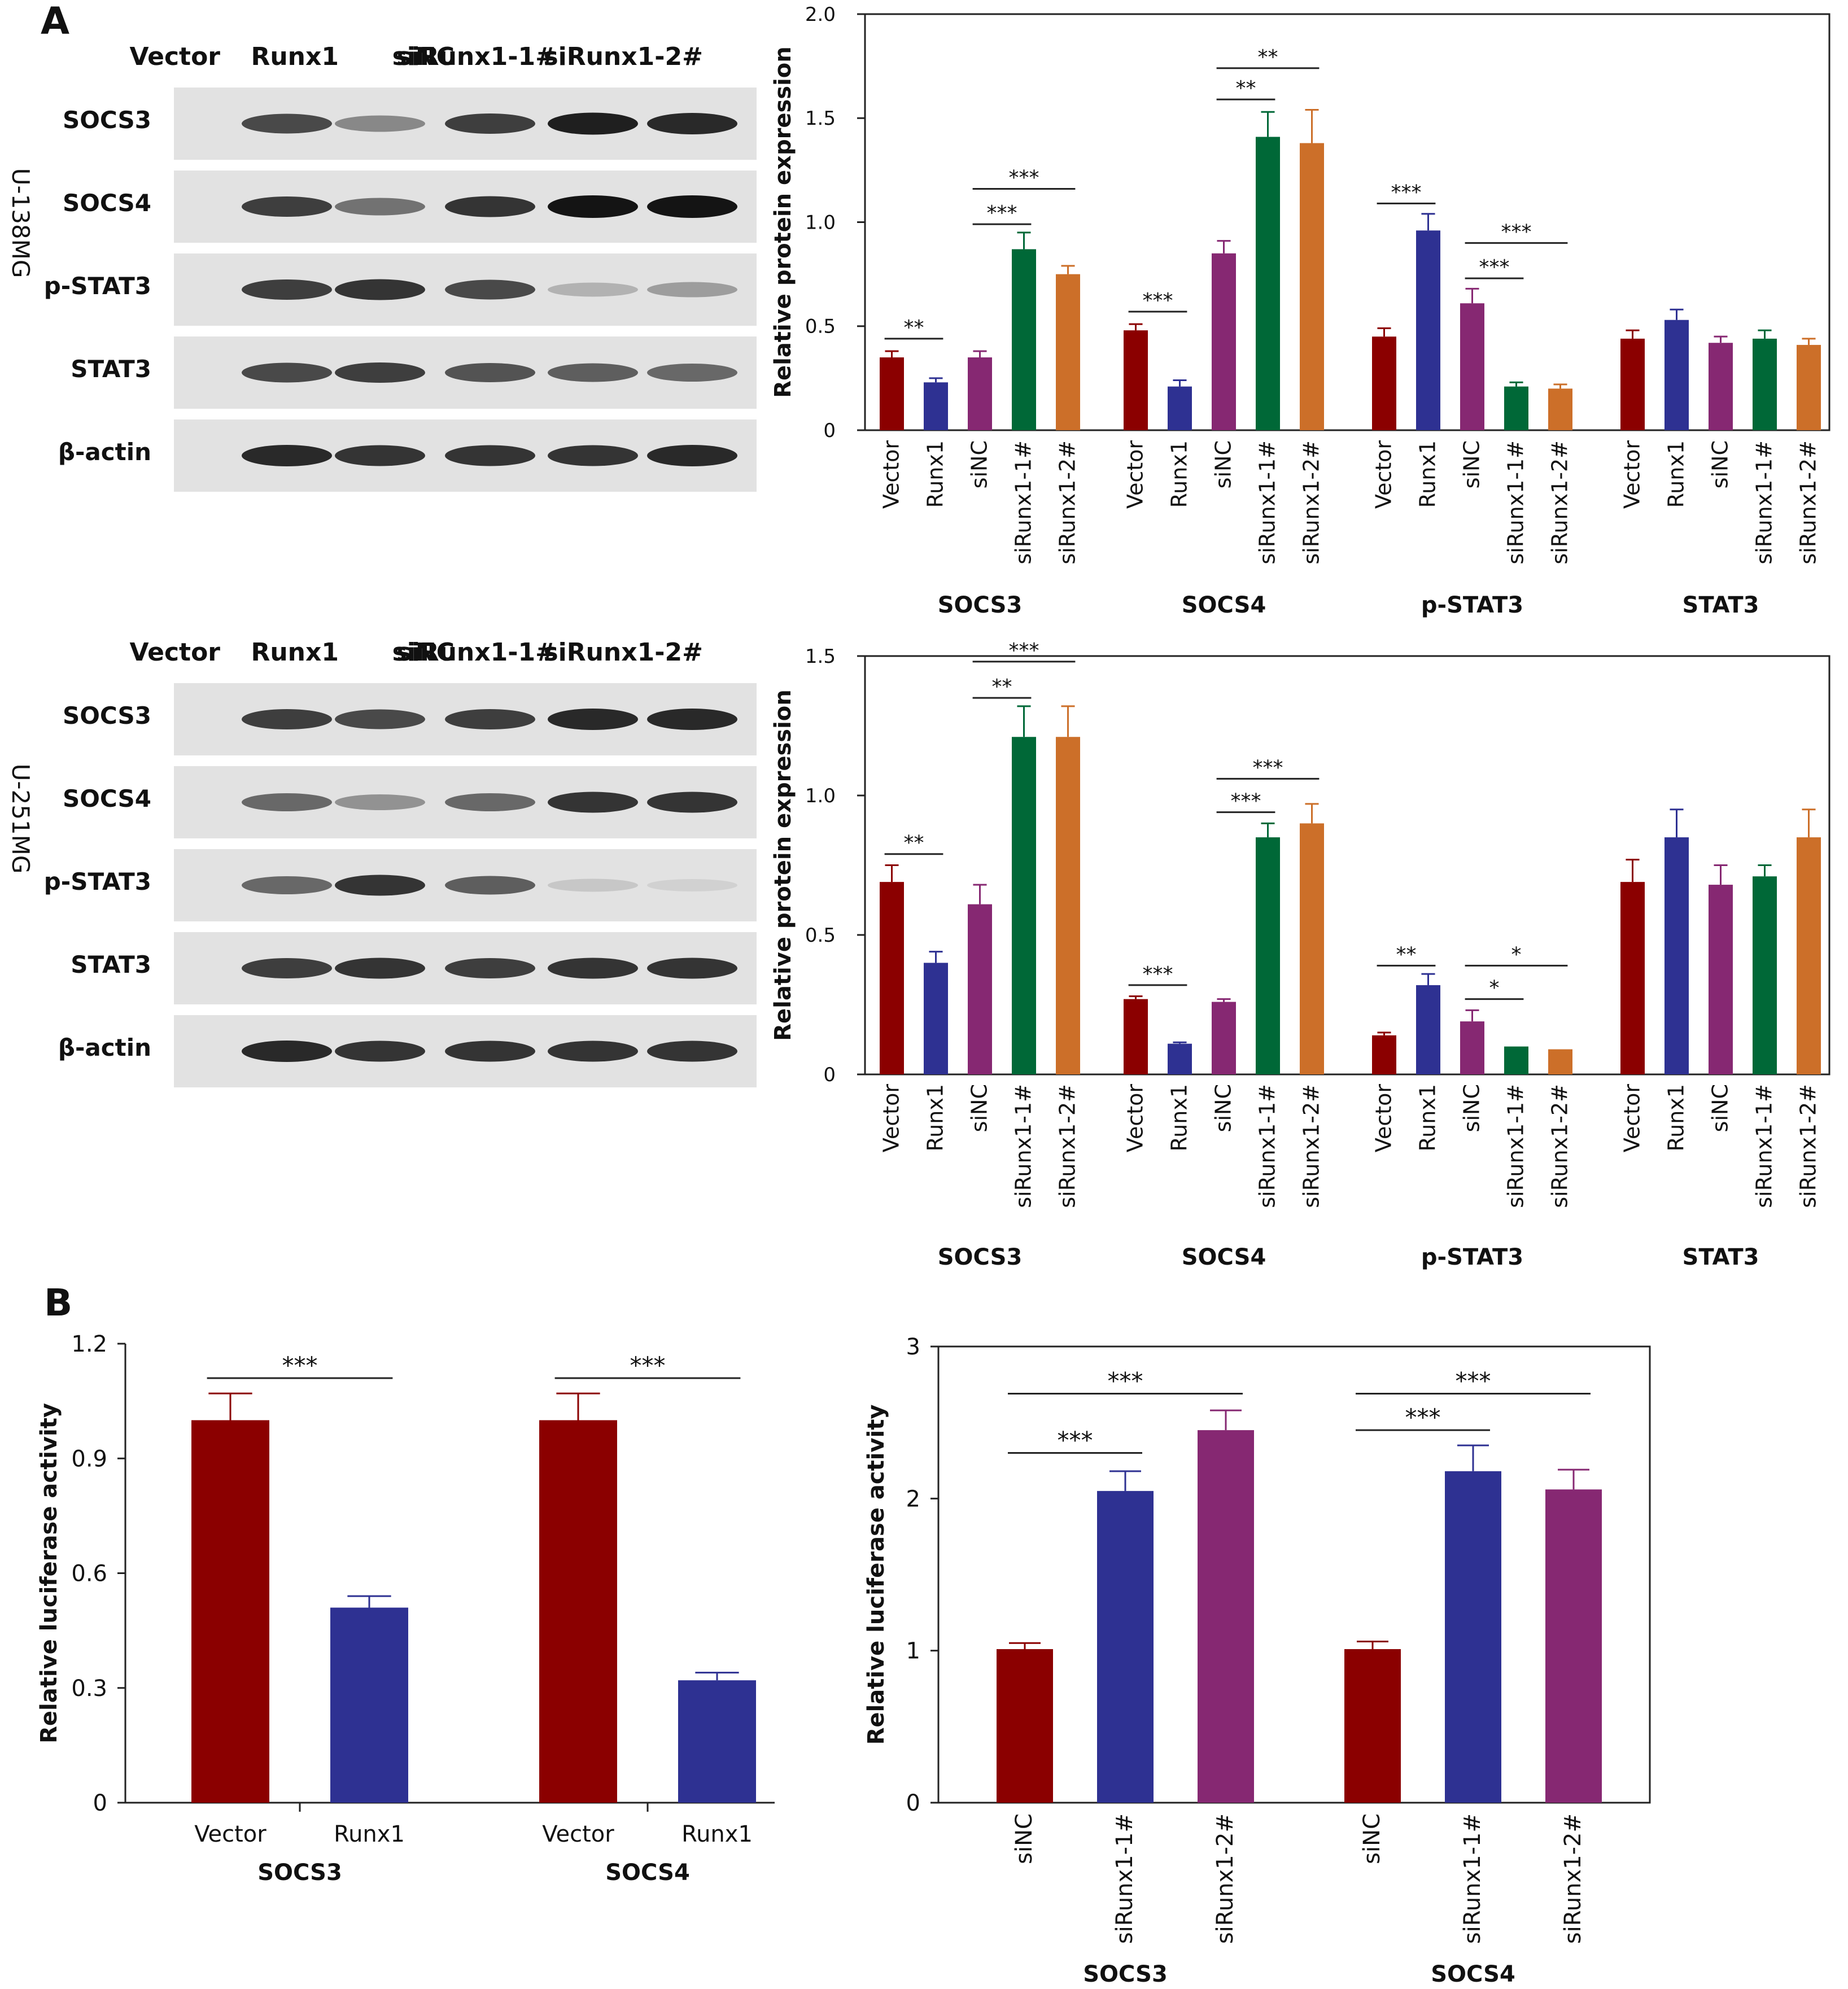 The image size is (1848, 1989). Describe the element at coordinates (104, 1047) in the screenshot. I see `protein-label: β-actin` at that location.